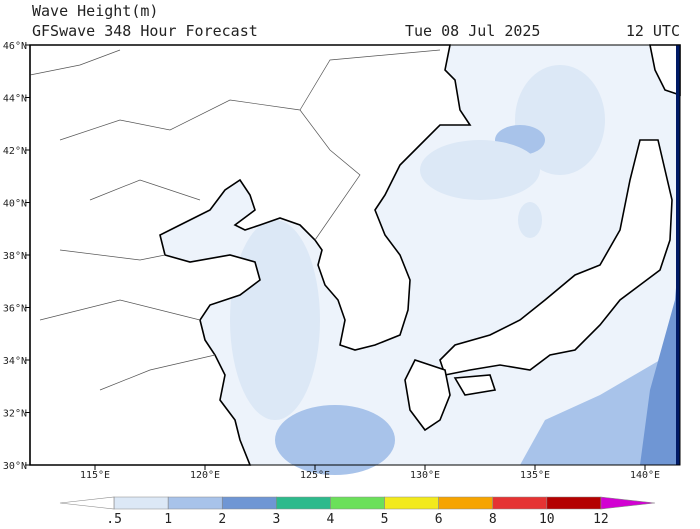 This screenshot has height=529, width=700. What do you see at coordinates (425, 475) in the screenshot?
I see `lon-label: 130°E` at bounding box center [425, 475].